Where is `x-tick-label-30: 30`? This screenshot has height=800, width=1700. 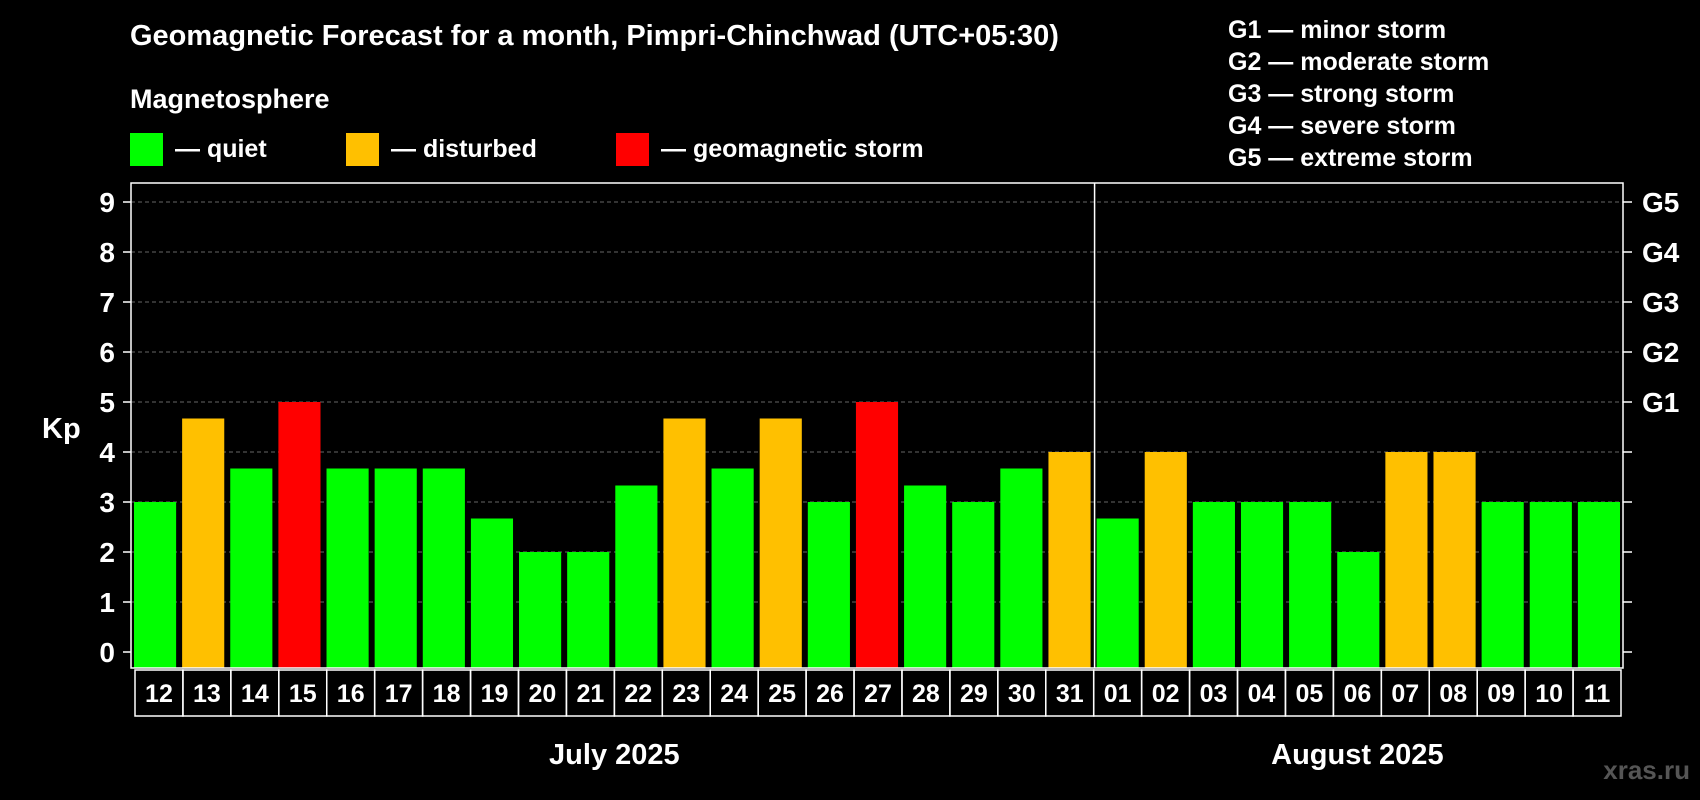
x-tick-label-30: 30 is located at coordinates (1022, 694).